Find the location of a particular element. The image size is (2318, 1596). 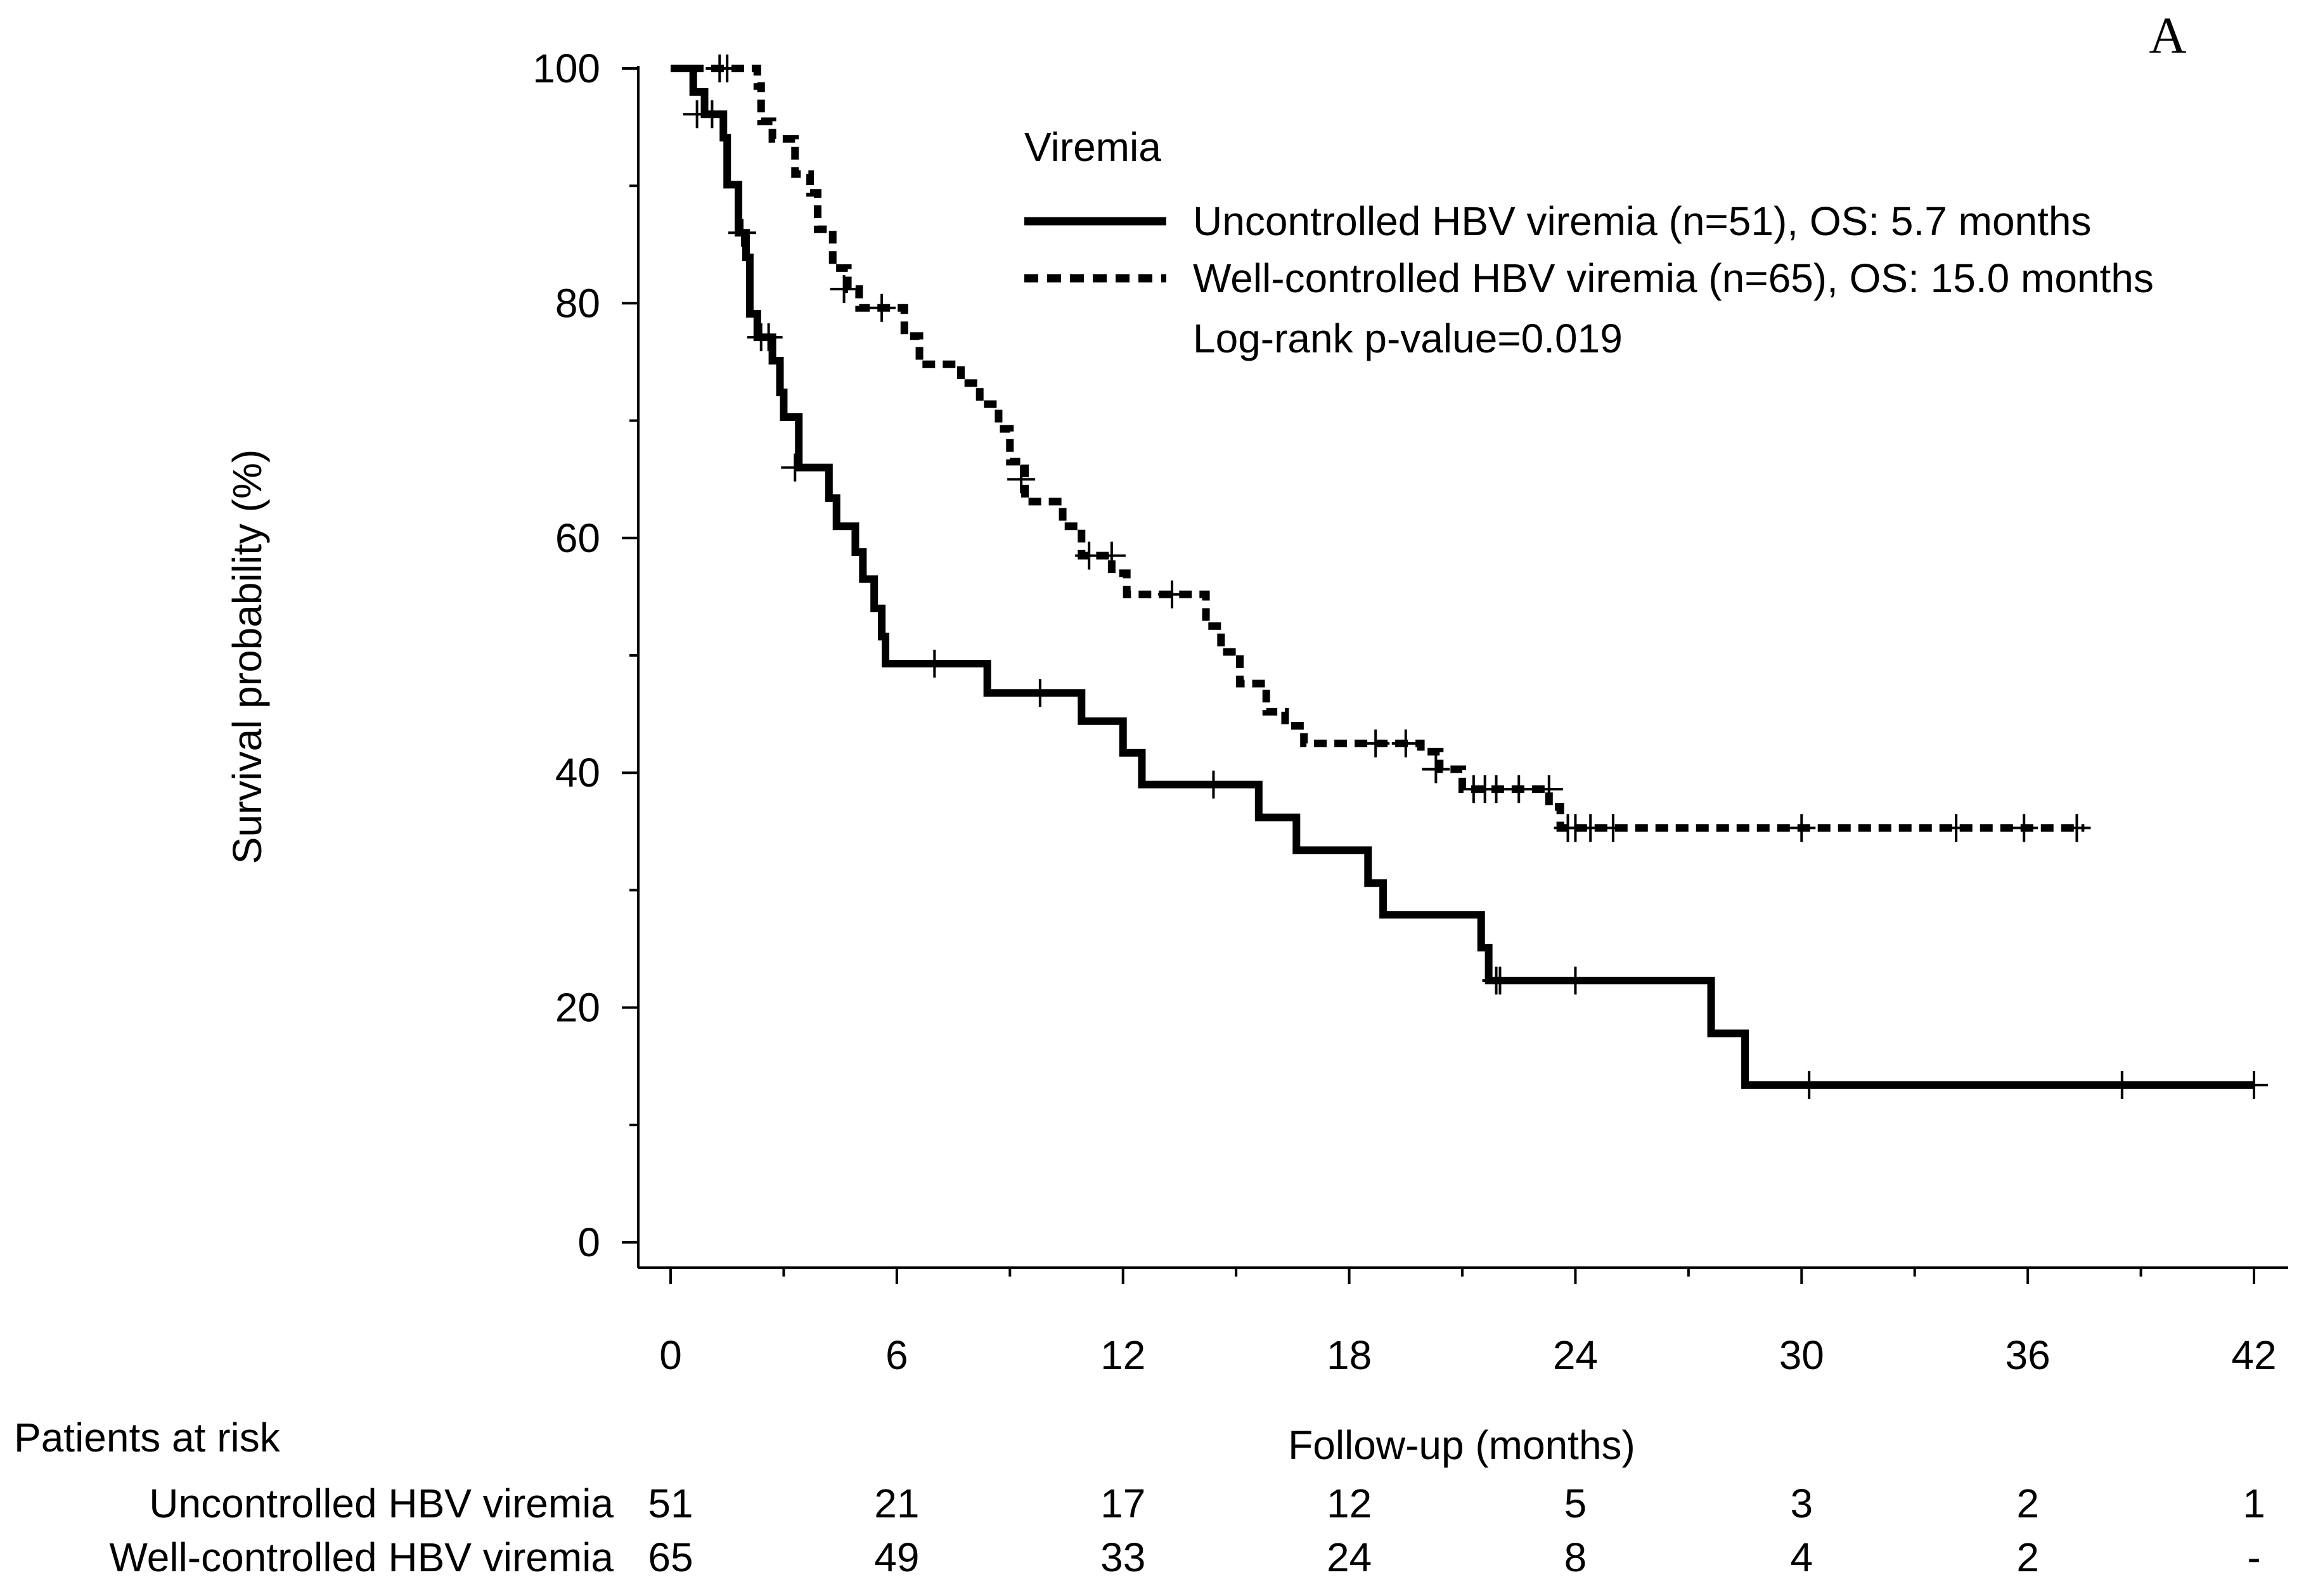

x-tick-label: 12 is located at coordinates (1122, 1355).